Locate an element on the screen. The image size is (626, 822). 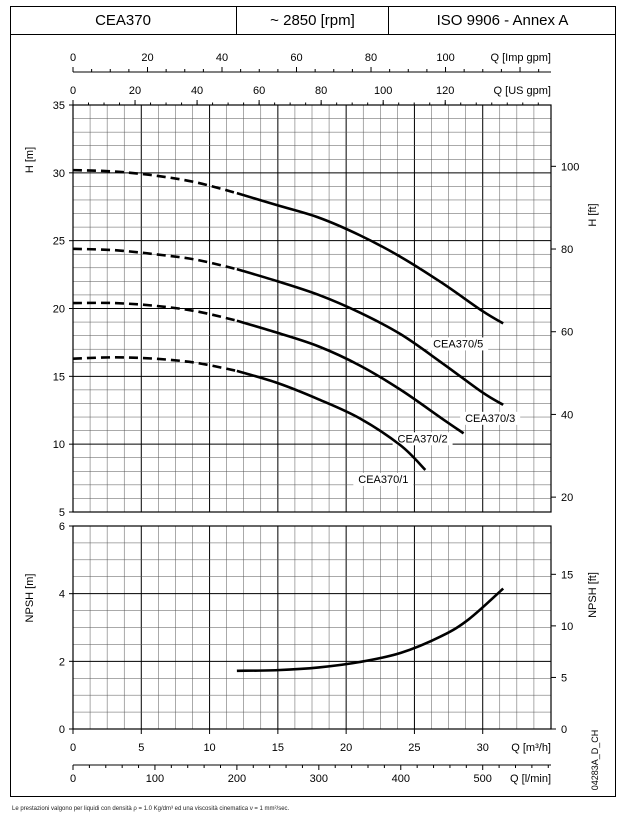
y-axis-label-n: NPSH [m] is located at coordinates (30, 598).